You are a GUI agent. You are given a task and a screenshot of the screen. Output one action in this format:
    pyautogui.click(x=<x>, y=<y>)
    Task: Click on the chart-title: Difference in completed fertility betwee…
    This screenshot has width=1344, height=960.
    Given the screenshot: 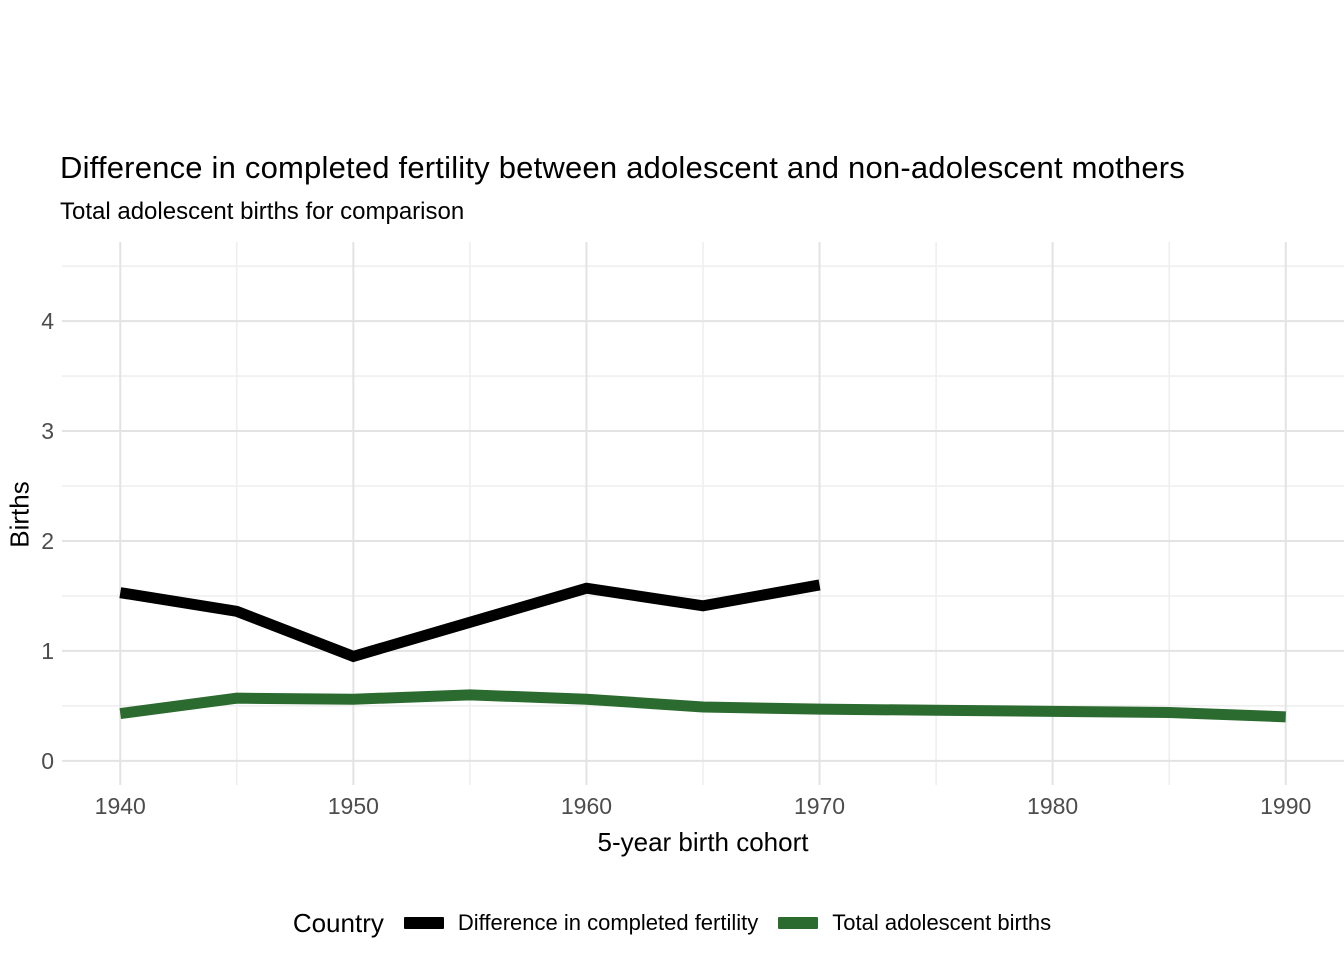 What is the action you would take?
    pyautogui.click(x=622, y=167)
    